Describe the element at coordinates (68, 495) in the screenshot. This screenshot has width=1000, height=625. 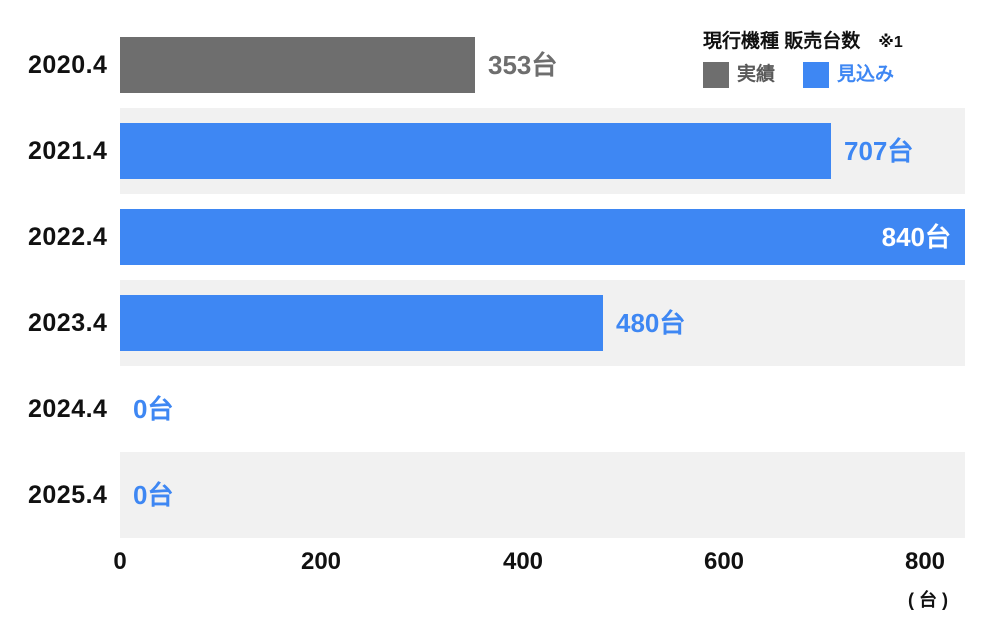
I see `category-label: 2025.4` at that location.